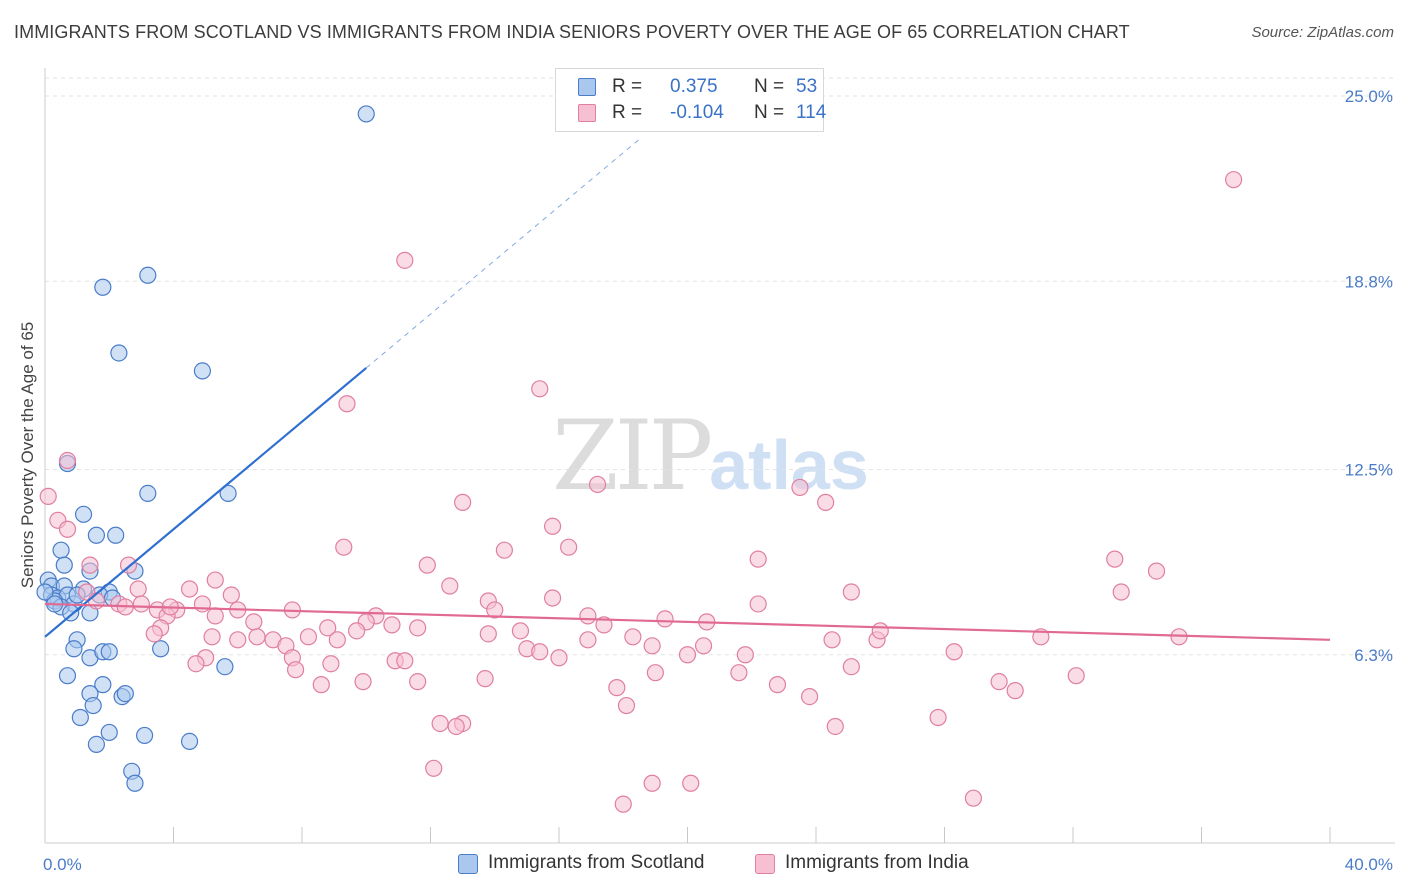  I want to click on scotland-r-label: R =, so click(627, 86).